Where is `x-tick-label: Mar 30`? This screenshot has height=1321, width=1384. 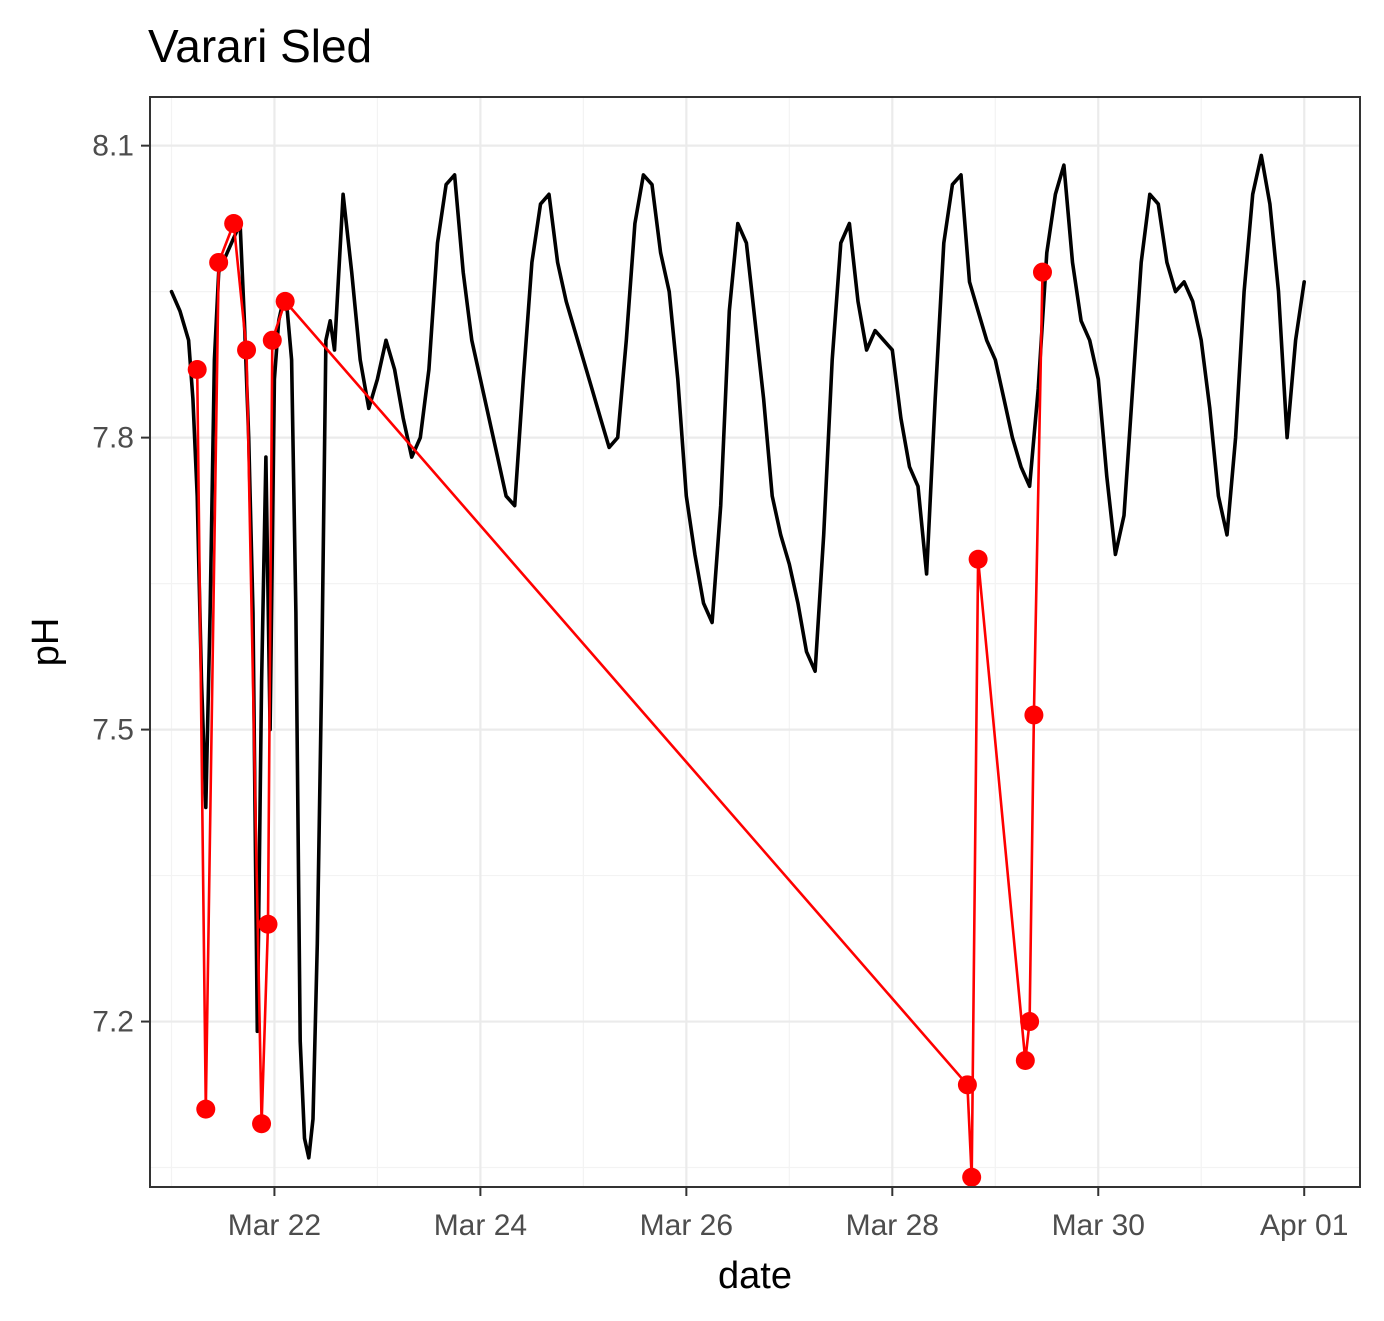
x-tick-label: Mar 30 is located at coordinates (1098, 1225).